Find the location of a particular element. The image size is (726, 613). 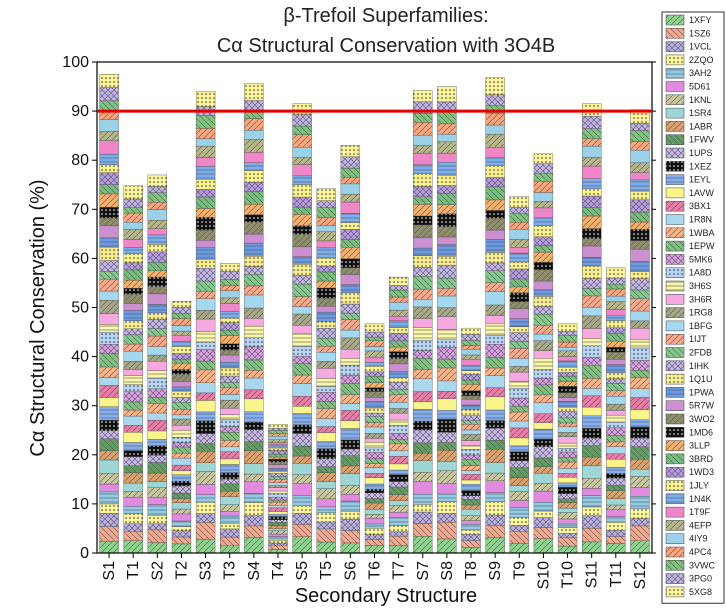

bar-segment-pattern-S7-1IJT is located at coordinates (423, 294).